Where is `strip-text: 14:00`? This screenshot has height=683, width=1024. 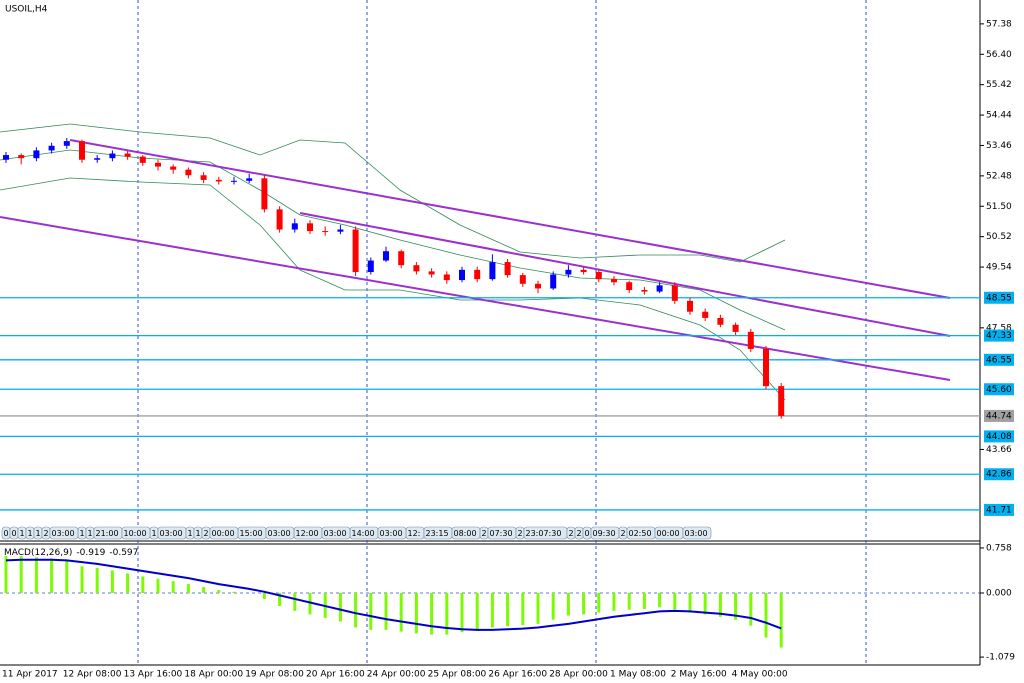
strip-text: 14:00 is located at coordinates (363, 533).